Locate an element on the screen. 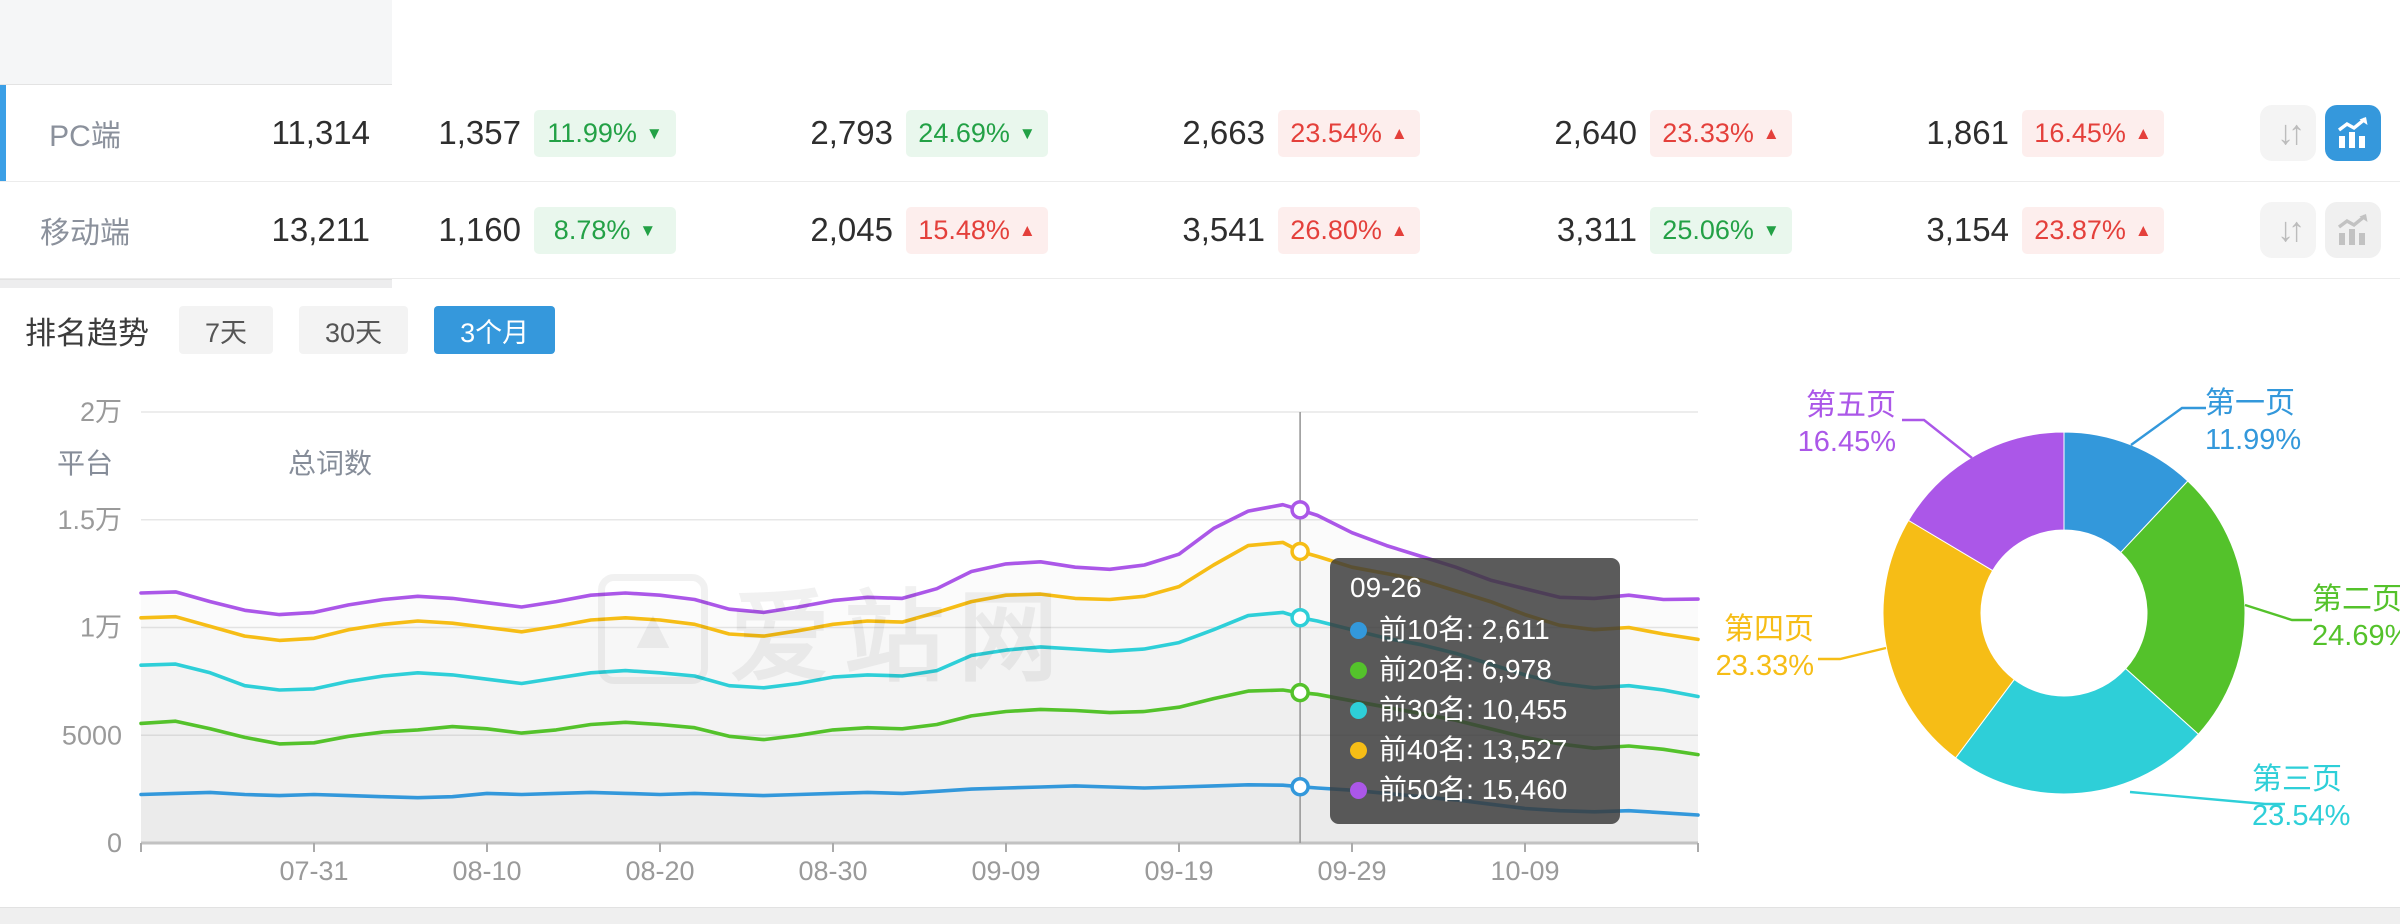 This screenshot has width=2400, height=924. tab-7-days: 7天 is located at coordinates (226, 330).